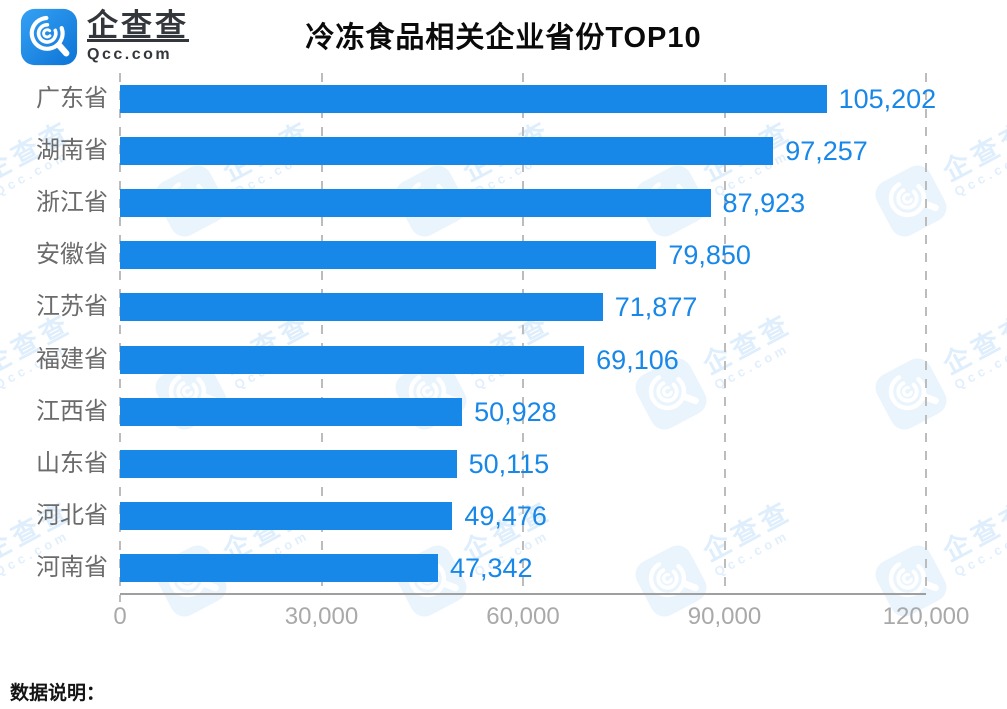 This screenshot has width=1007, height=709. What do you see at coordinates (72, 255) in the screenshot?
I see `category-label: 安徽省` at bounding box center [72, 255].